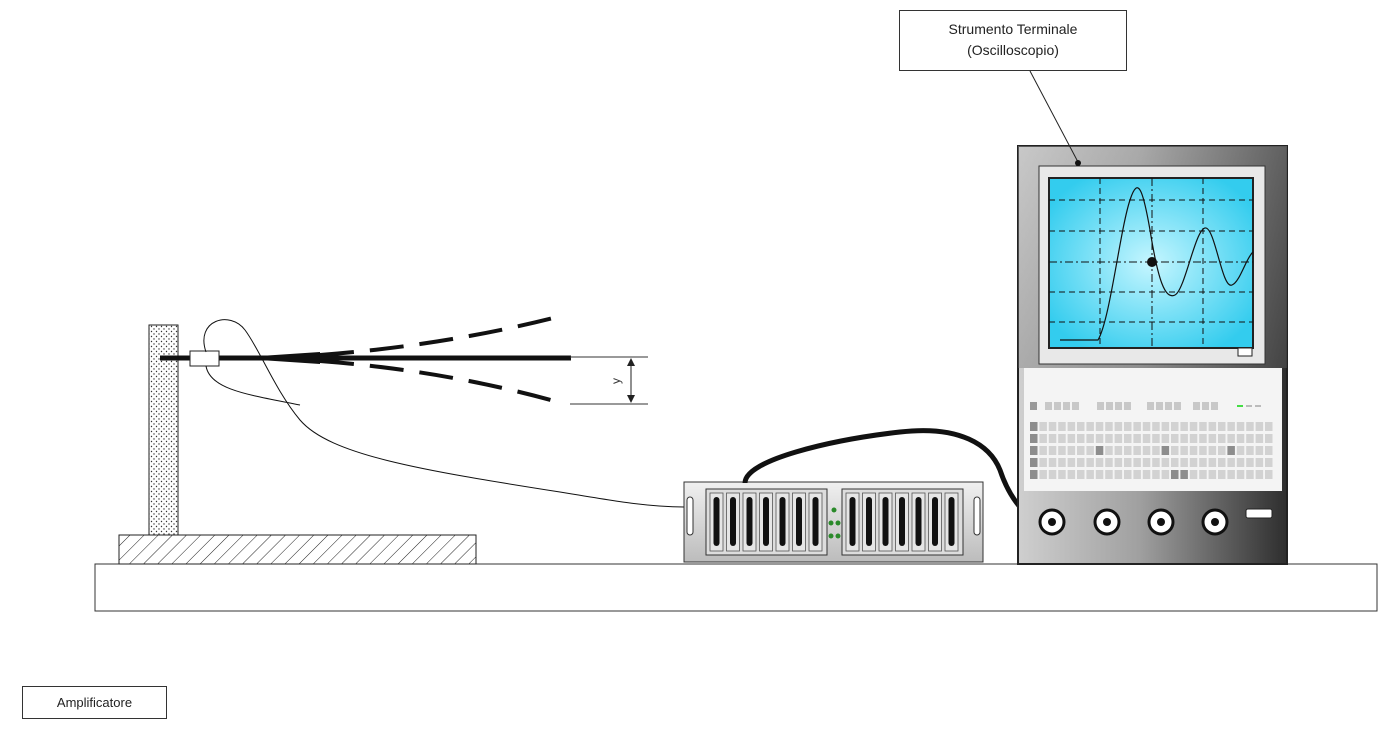 The image size is (1390, 751). I want to click on screen-grid, so click(1151, 263).